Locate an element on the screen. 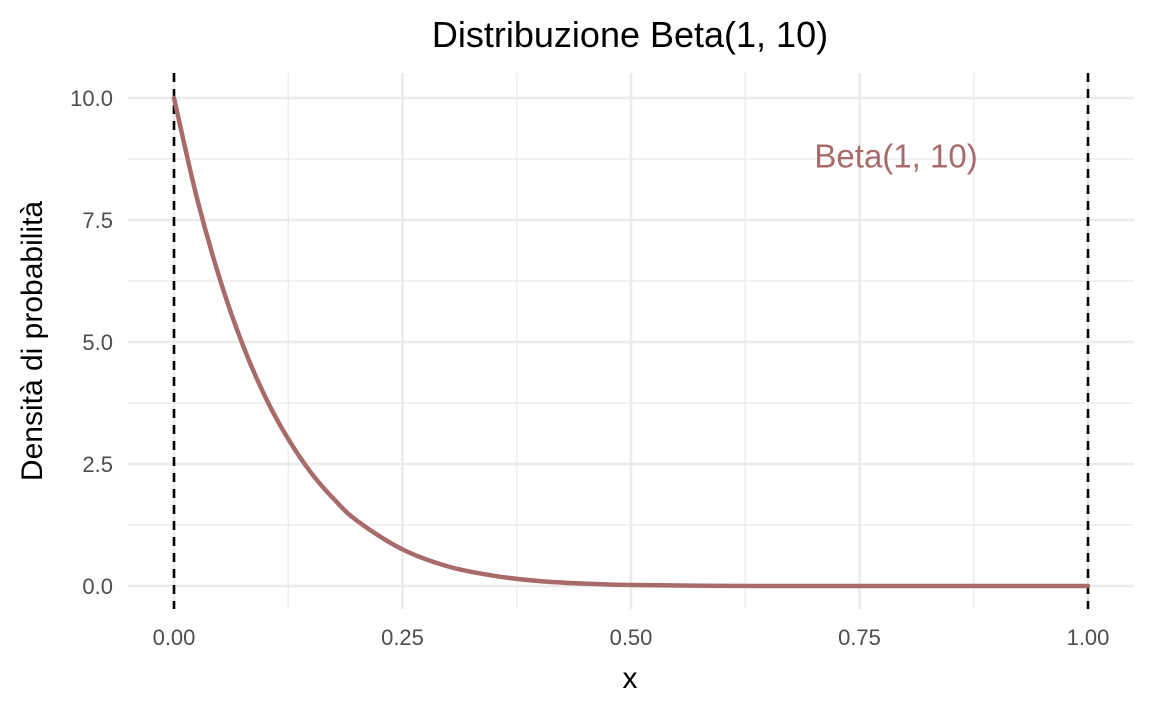  annotation-layer: Beta(1, 10) is located at coordinates (895, 156).